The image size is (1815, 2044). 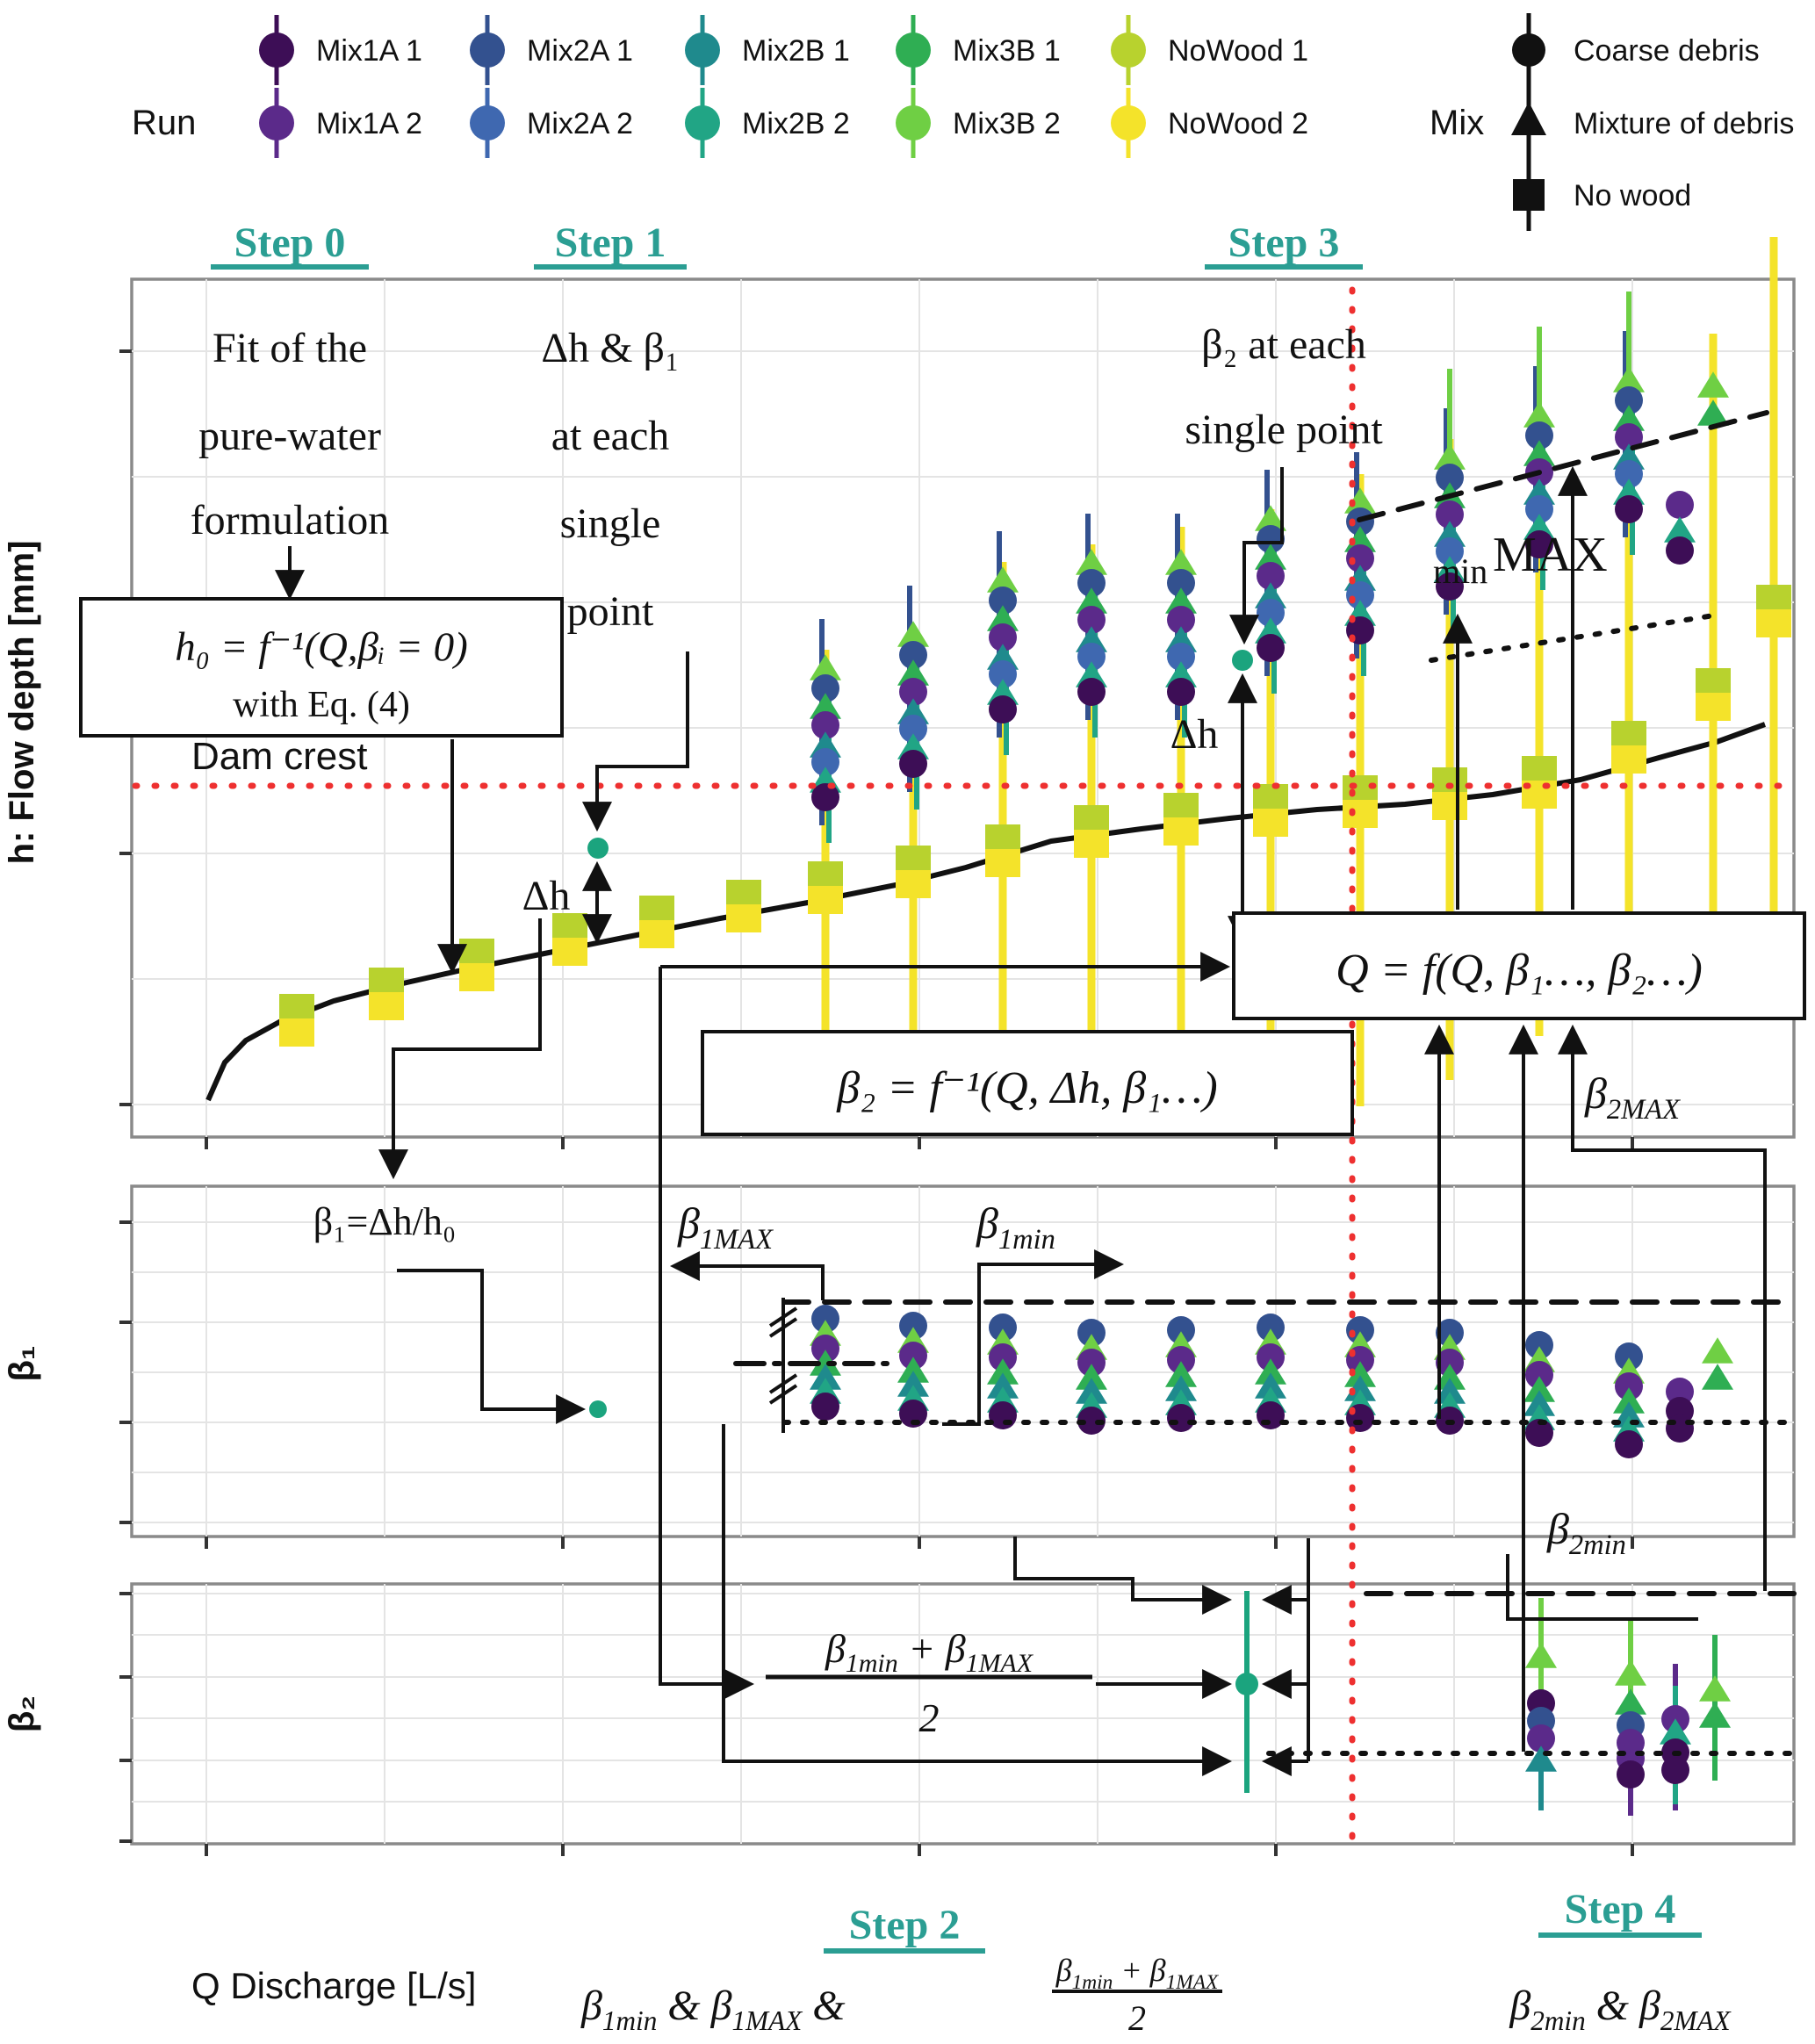 What do you see at coordinates (289, 348) in the screenshot?
I see `step0-line1: Fit of the` at bounding box center [289, 348].